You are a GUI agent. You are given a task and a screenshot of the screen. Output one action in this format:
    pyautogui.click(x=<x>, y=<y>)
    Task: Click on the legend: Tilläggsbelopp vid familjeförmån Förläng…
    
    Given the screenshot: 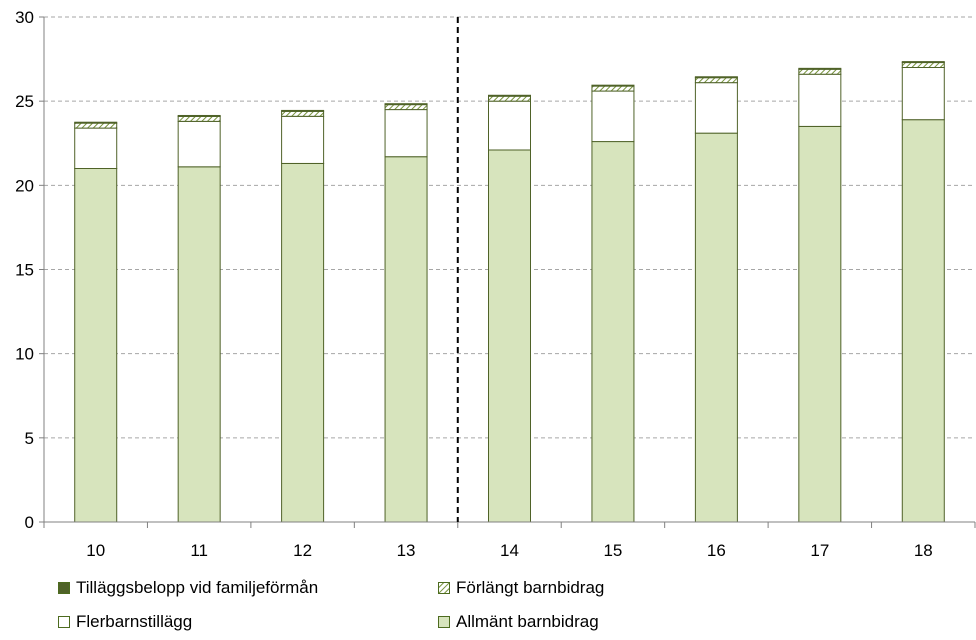 What is the action you would take?
    pyautogui.click(x=488, y=605)
    